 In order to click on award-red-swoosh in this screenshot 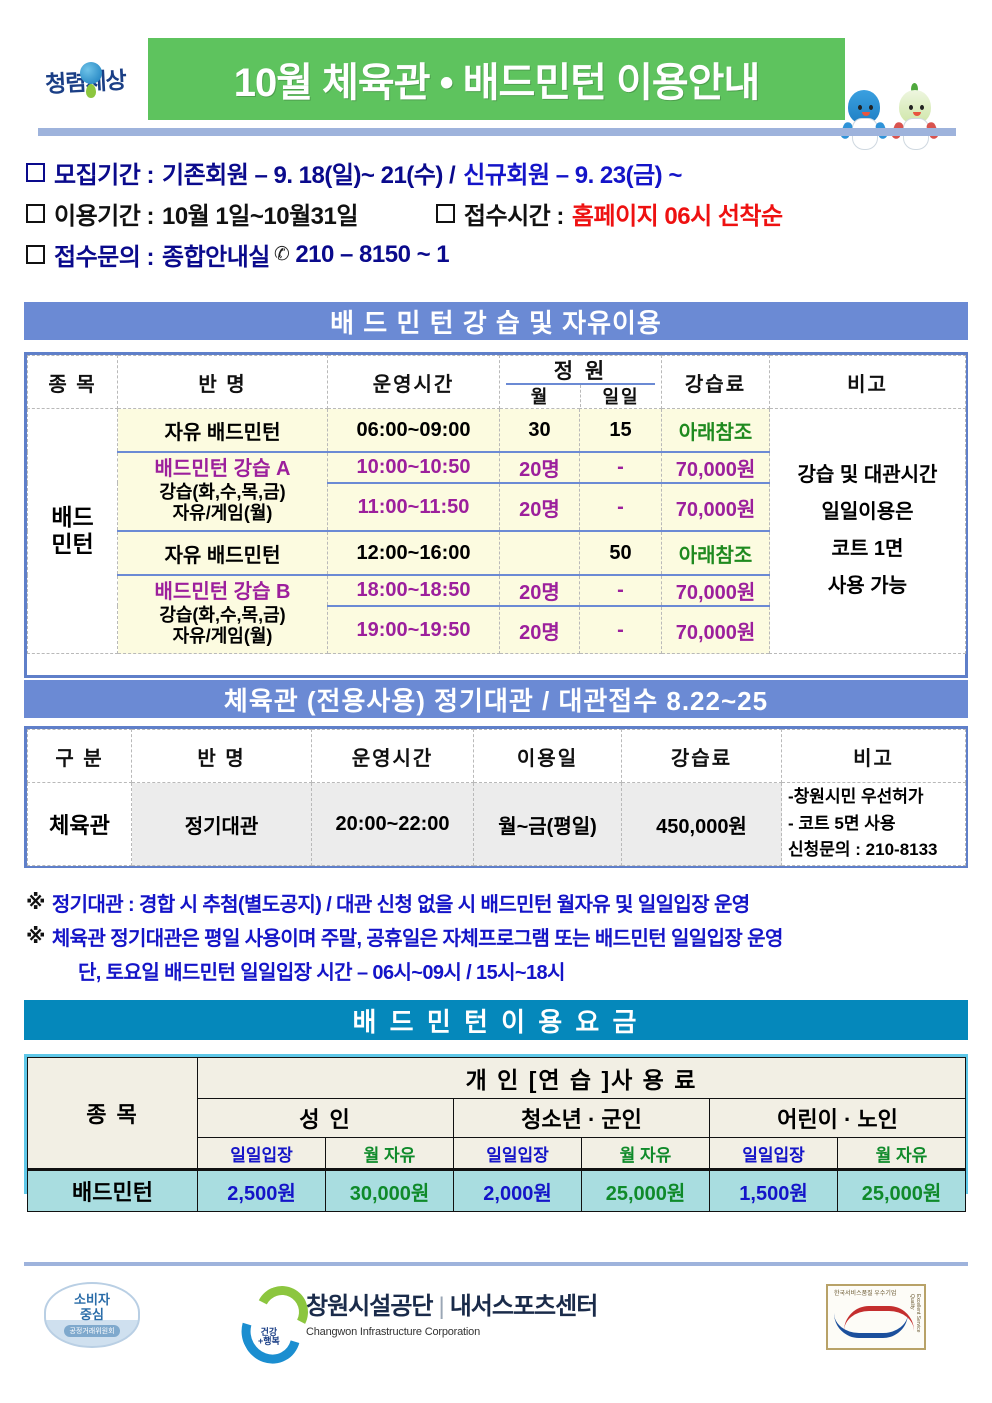, I will do `click(879, 1318)`.